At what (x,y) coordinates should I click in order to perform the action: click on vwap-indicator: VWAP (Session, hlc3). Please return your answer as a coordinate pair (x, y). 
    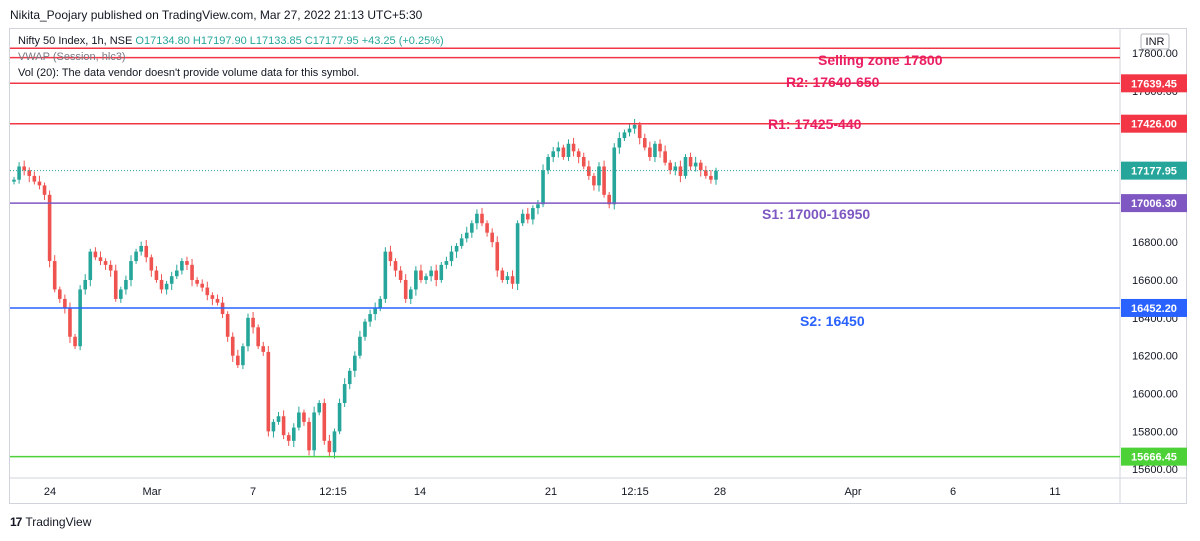
    Looking at the image, I should click on (72, 57).